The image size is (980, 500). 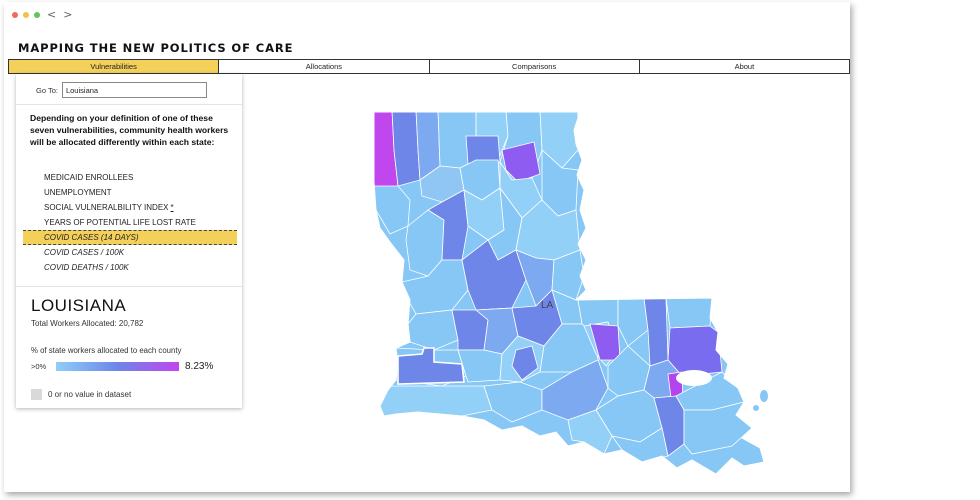 What do you see at coordinates (52, 14) in the screenshot?
I see `back-arrow-icon: <` at bounding box center [52, 14].